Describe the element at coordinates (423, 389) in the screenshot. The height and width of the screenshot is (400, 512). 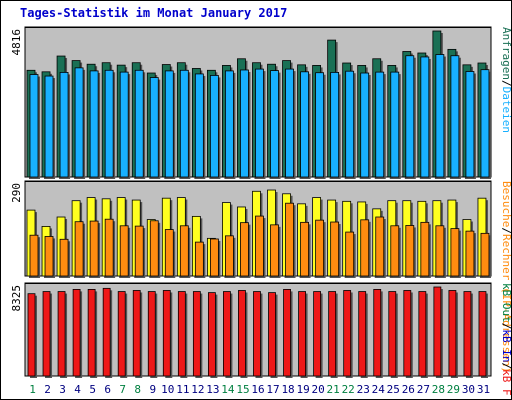
I see `x-tick-label-27: 27` at that location.